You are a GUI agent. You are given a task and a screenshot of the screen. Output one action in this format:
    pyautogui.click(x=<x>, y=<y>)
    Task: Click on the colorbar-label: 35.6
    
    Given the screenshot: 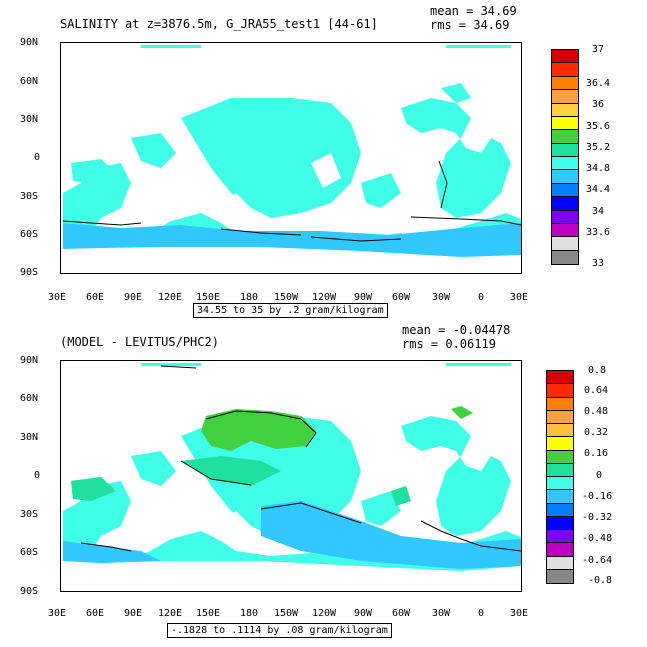 What is the action you would take?
    pyautogui.click(x=598, y=126)
    